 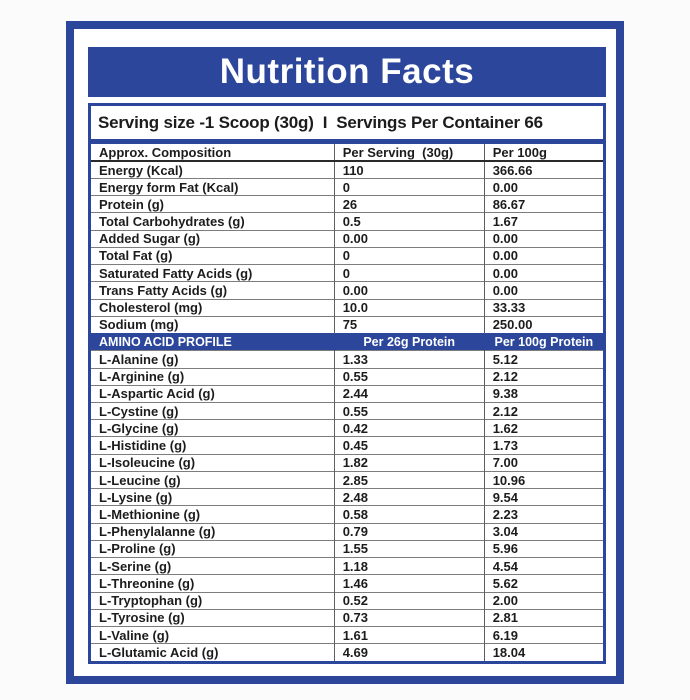 I want to click on amino-row: L-Serine (g) 1.18 4.54, so click(x=347, y=566).